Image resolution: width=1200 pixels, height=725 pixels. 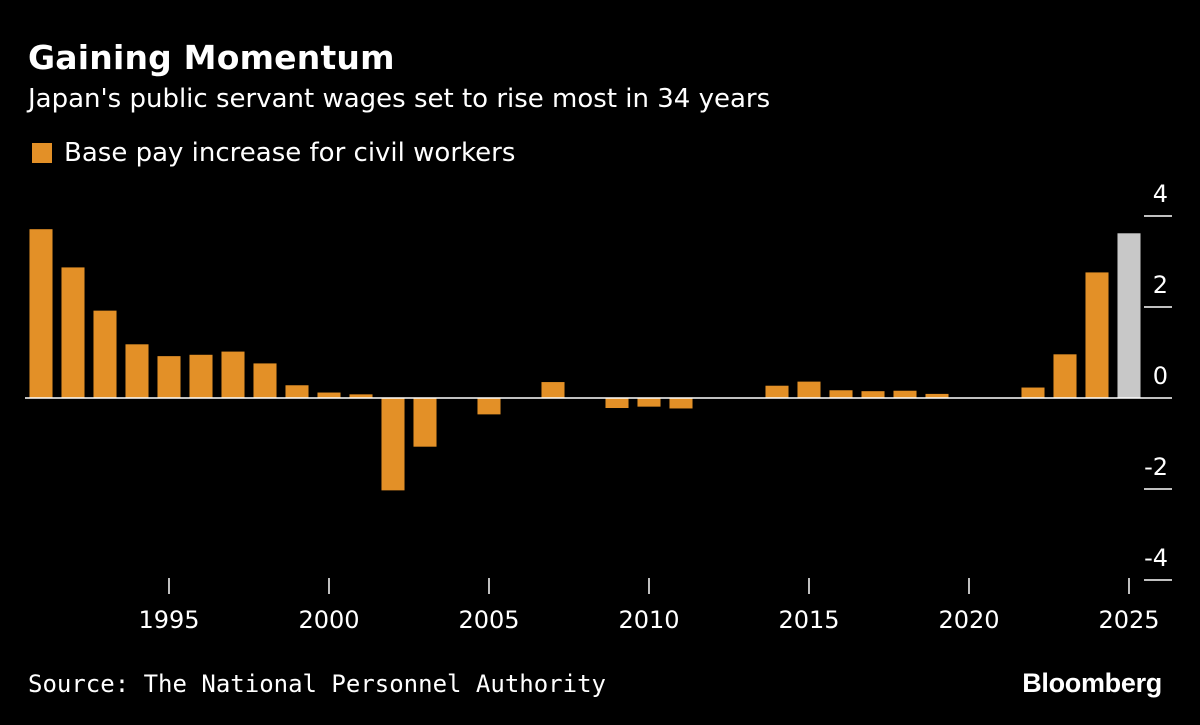 I want to click on y-tick-label: 4, so click(x=1160, y=194).